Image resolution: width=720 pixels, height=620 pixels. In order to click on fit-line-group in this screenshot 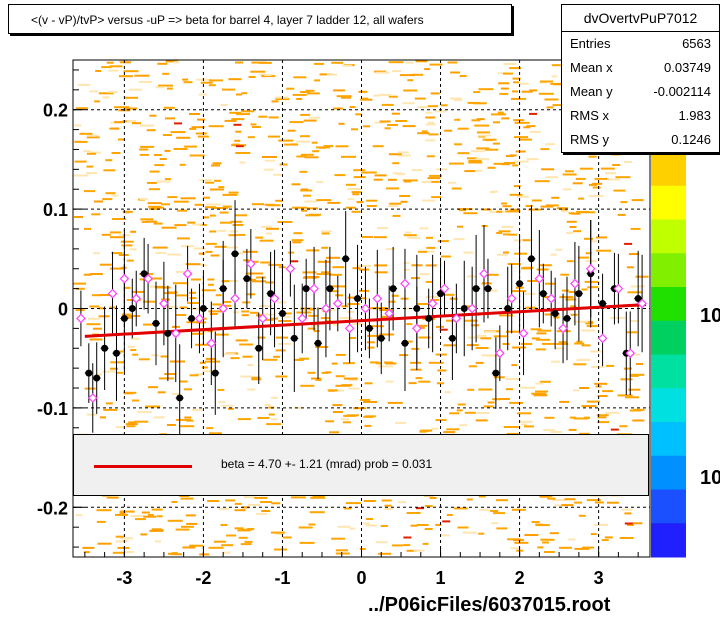, I will do `click(365, 320)`.